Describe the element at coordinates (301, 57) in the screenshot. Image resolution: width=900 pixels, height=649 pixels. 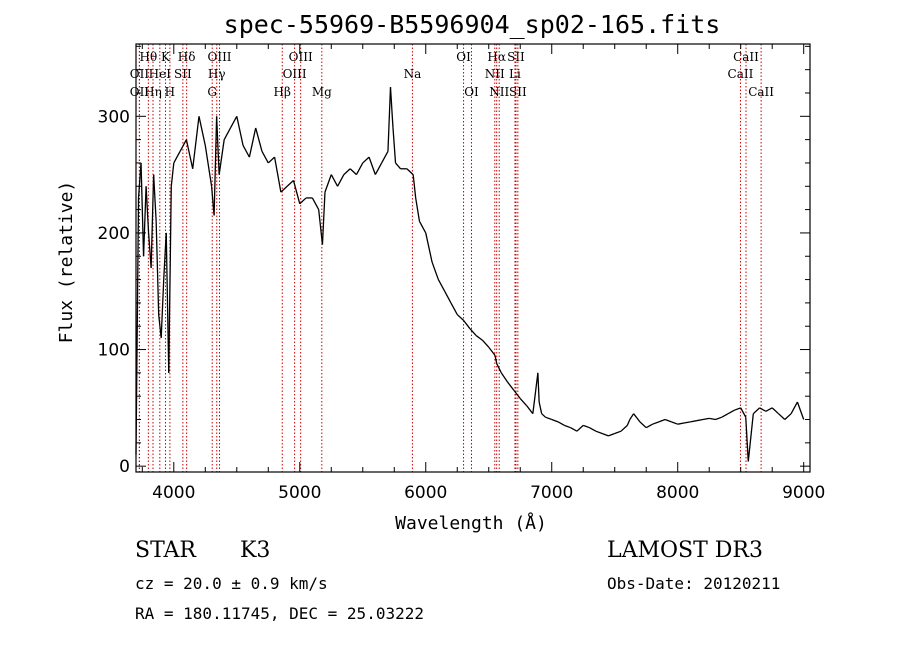
I see `spectral-line-label: OIII` at that location.